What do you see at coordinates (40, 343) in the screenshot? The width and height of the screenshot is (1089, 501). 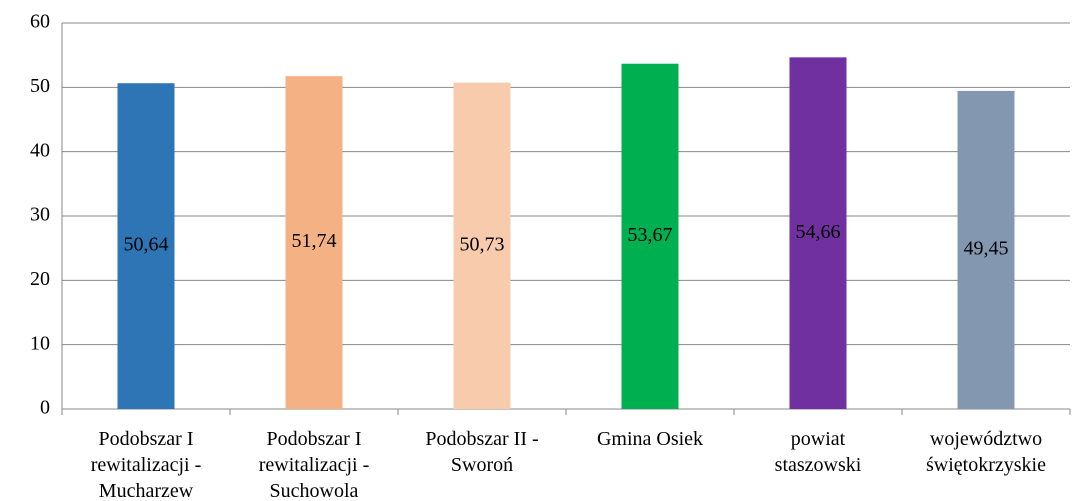 I see `y-tick-label: 10` at bounding box center [40, 343].